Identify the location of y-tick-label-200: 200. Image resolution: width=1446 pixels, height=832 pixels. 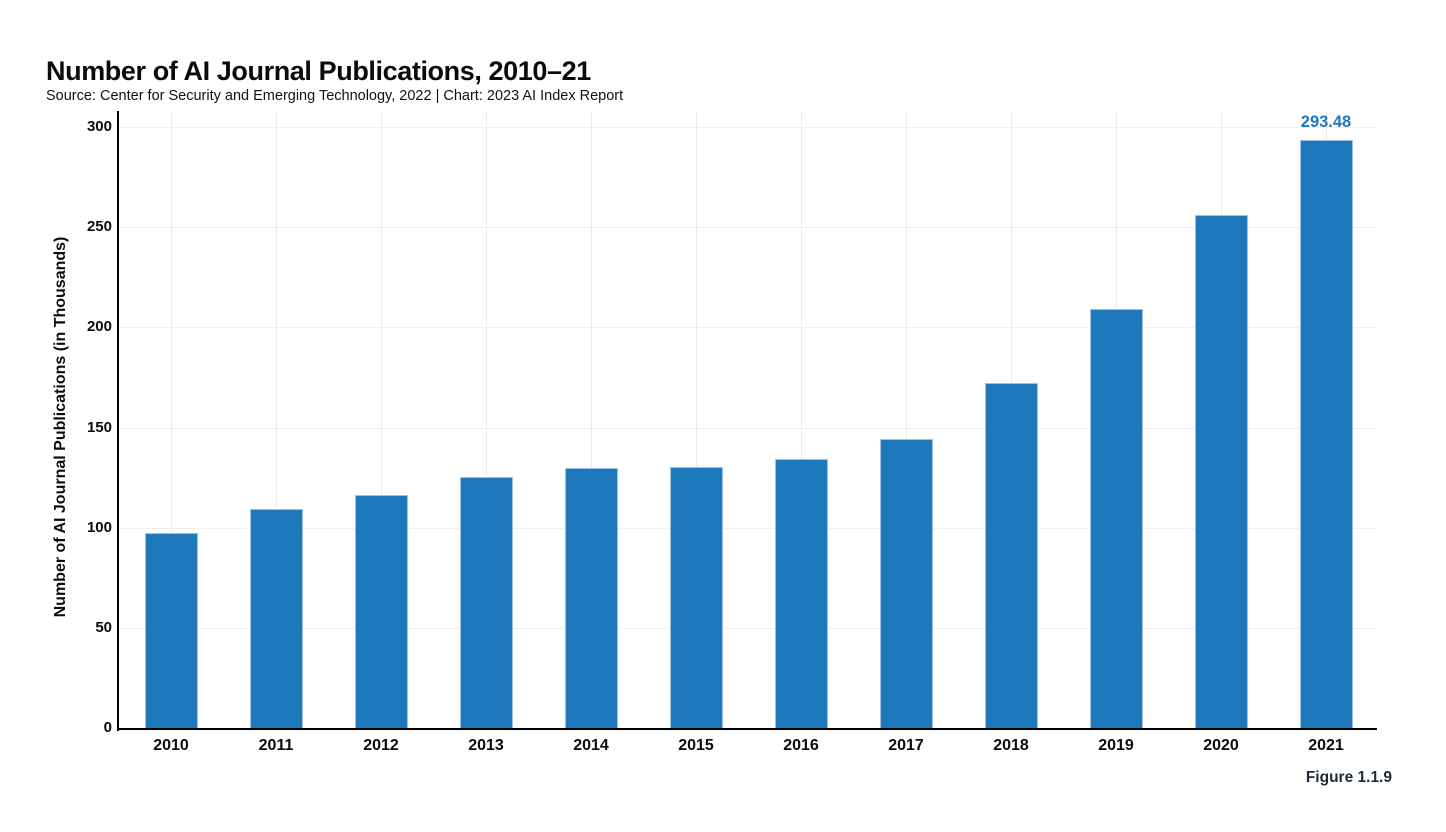
(99, 327).